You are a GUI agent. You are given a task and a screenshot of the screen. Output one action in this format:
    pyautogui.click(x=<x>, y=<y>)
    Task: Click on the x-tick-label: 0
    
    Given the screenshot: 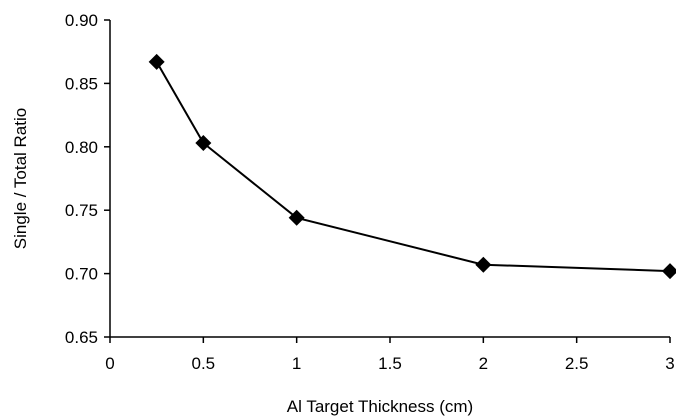 What is the action you would take?
    pyautogui.click(x=109, y=363)
    